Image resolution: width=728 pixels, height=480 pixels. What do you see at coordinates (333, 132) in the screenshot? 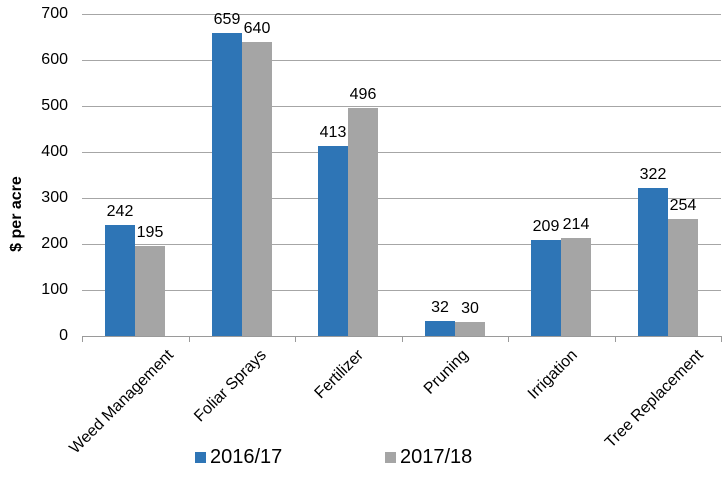
I see `data-label: 413` at bounding box center [333, 132].